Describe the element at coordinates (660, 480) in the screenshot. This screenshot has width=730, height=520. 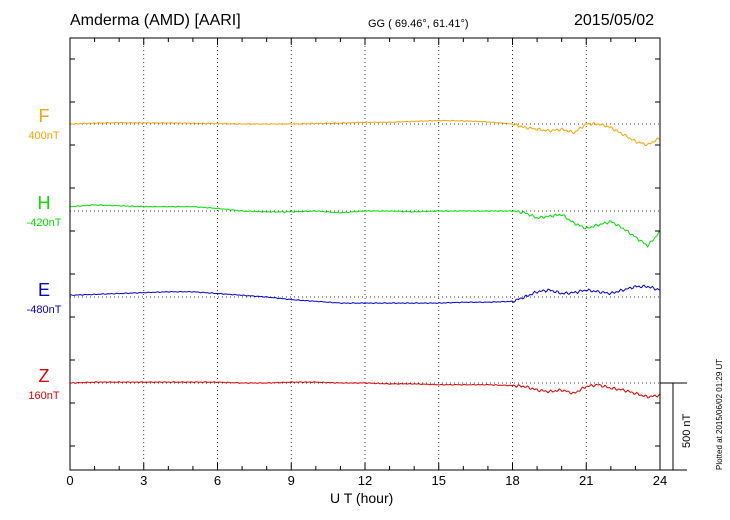
I see `x-tick-label: 24` at that location.